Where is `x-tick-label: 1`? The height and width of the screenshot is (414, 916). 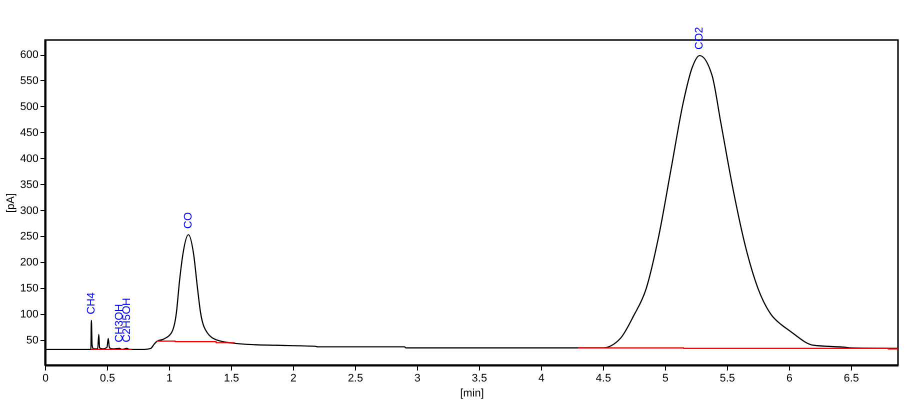 x-tick-label: 1 is located at coordinates (169, 378).